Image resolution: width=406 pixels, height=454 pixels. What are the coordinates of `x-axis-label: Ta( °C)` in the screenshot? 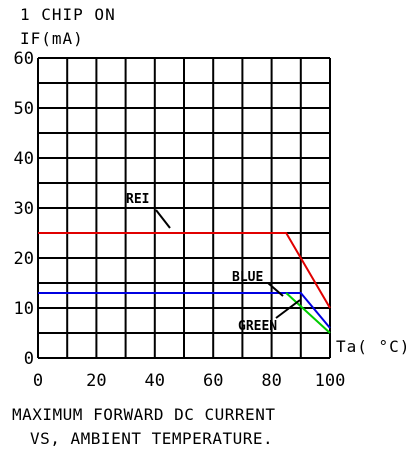 It's located at (371, 346).